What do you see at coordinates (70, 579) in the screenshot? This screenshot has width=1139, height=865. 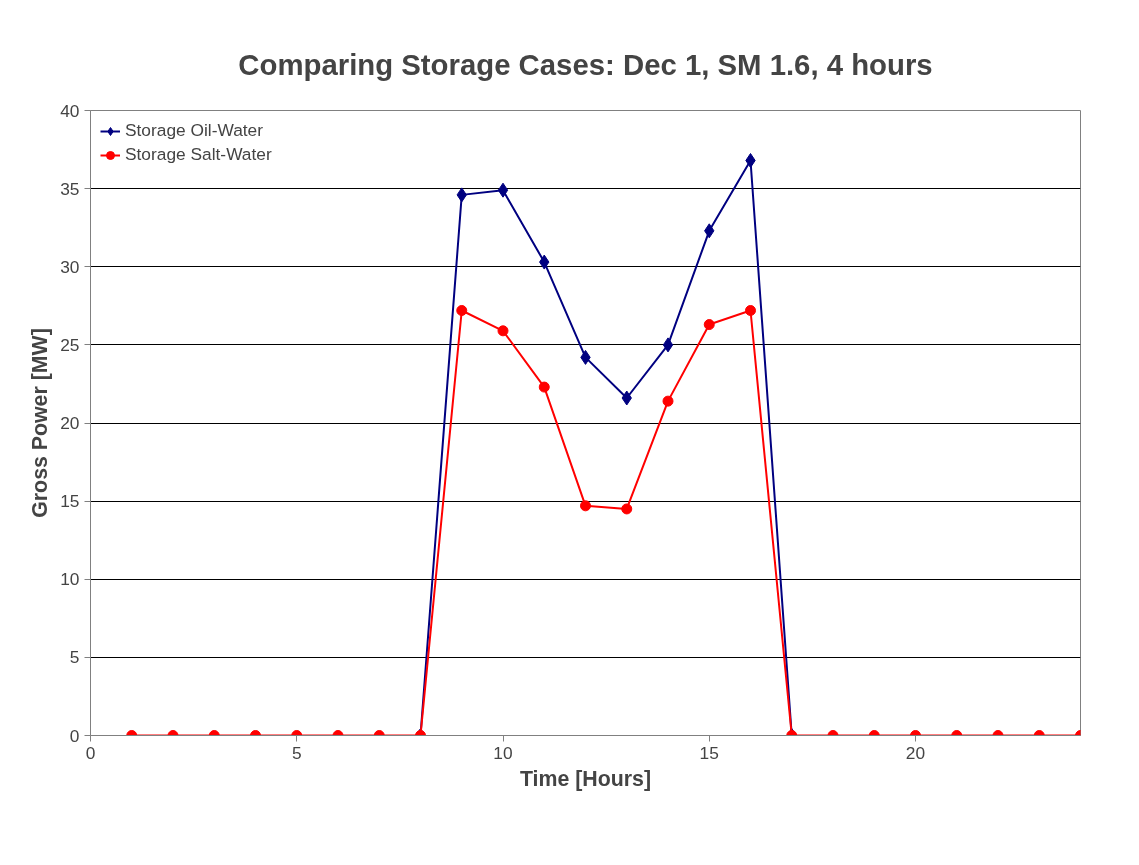 I see `y-tick-label: 10` at bounding box center [70, 579].